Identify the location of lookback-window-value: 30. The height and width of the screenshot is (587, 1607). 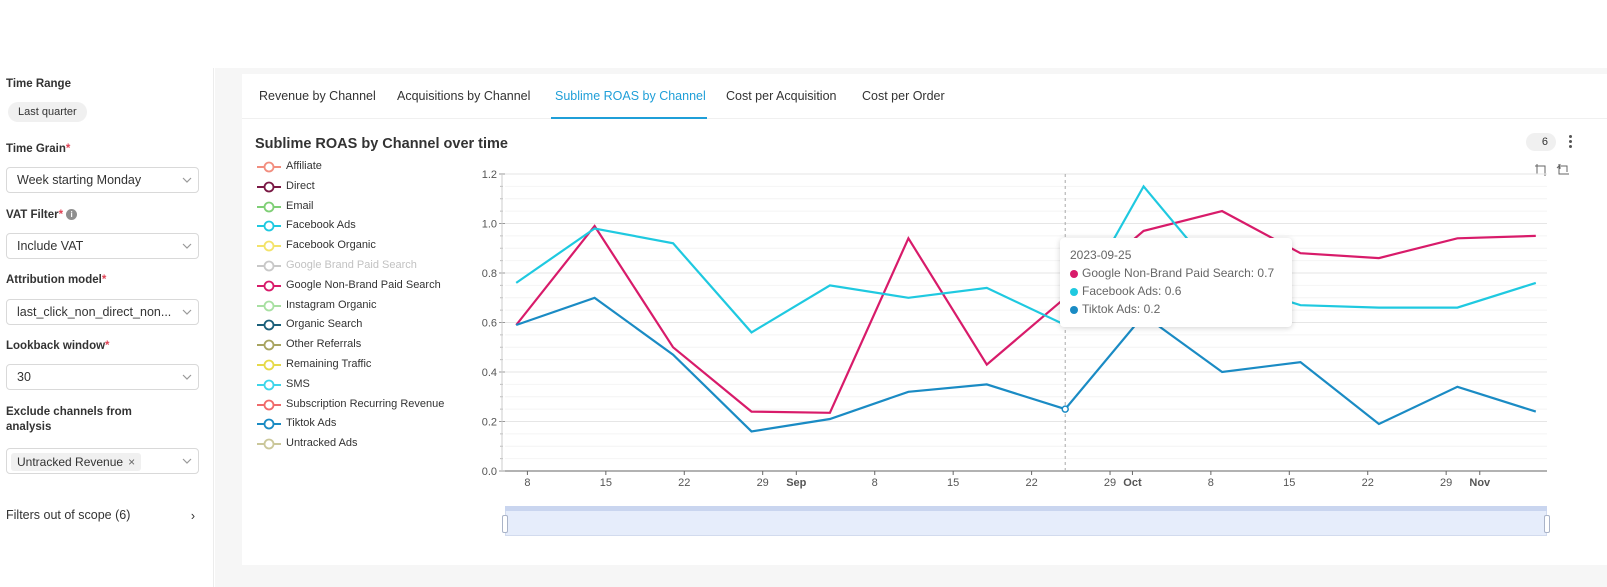
(24, 377).